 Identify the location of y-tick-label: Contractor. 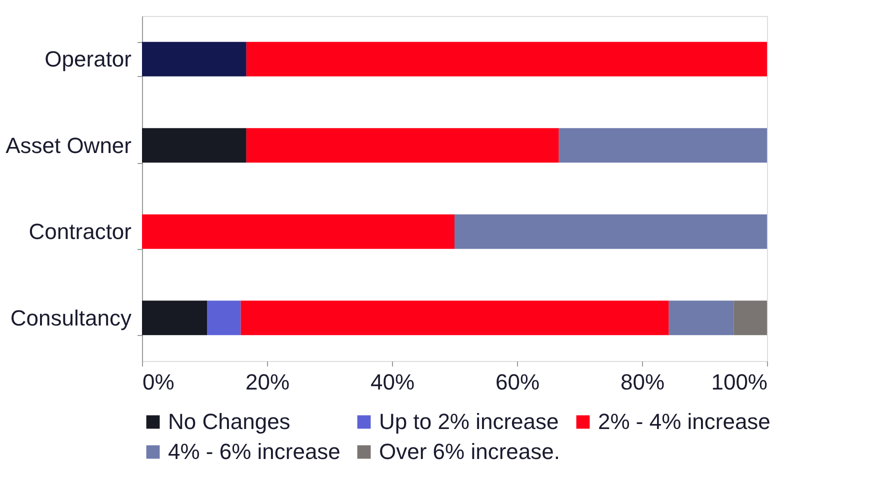
(80, 231).